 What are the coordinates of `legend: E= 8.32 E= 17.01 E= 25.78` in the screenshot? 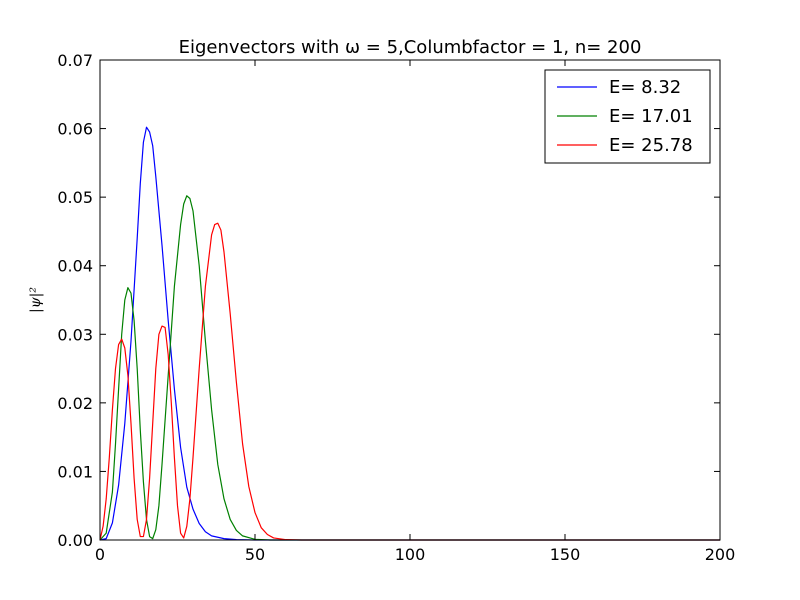 It's located at (627, 116).